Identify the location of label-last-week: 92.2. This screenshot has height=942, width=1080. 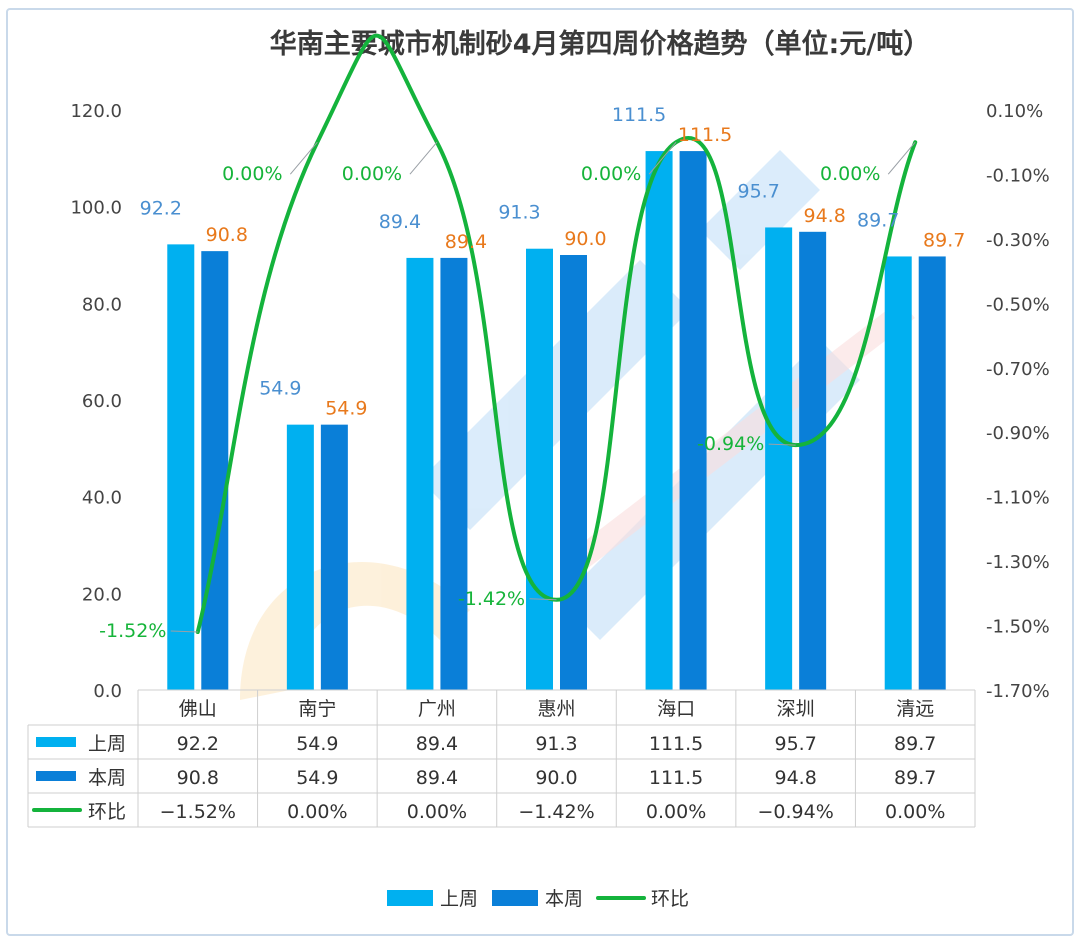
(161, 208).